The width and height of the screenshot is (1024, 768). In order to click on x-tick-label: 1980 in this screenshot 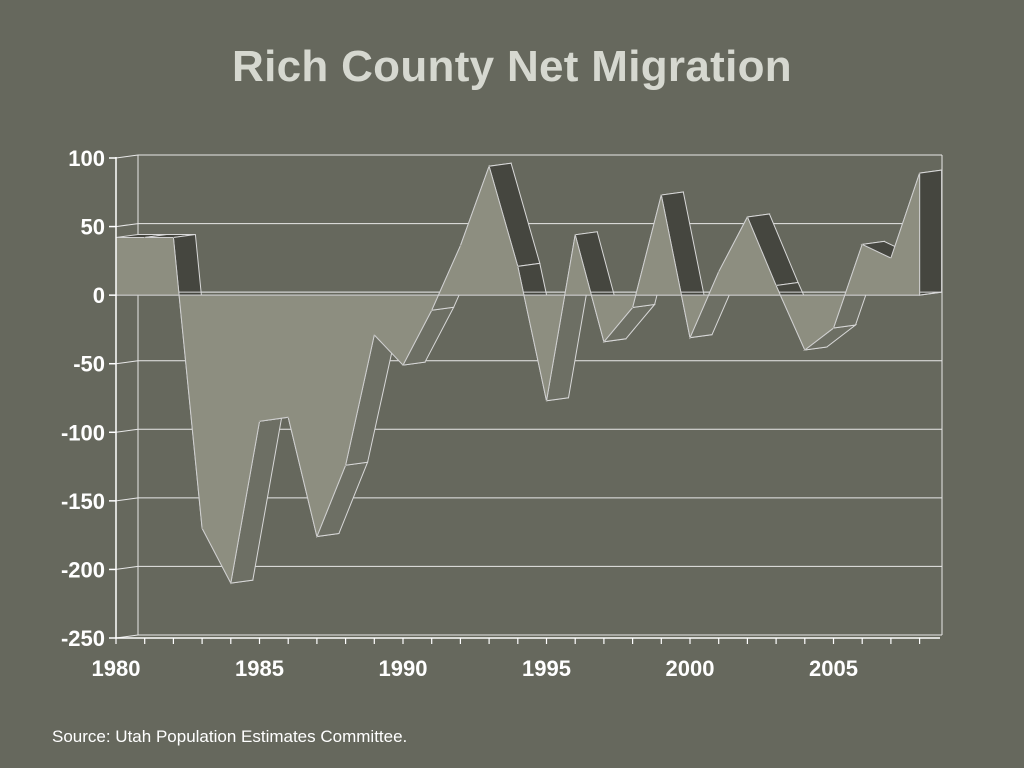, I will do `click(116, 668)`.